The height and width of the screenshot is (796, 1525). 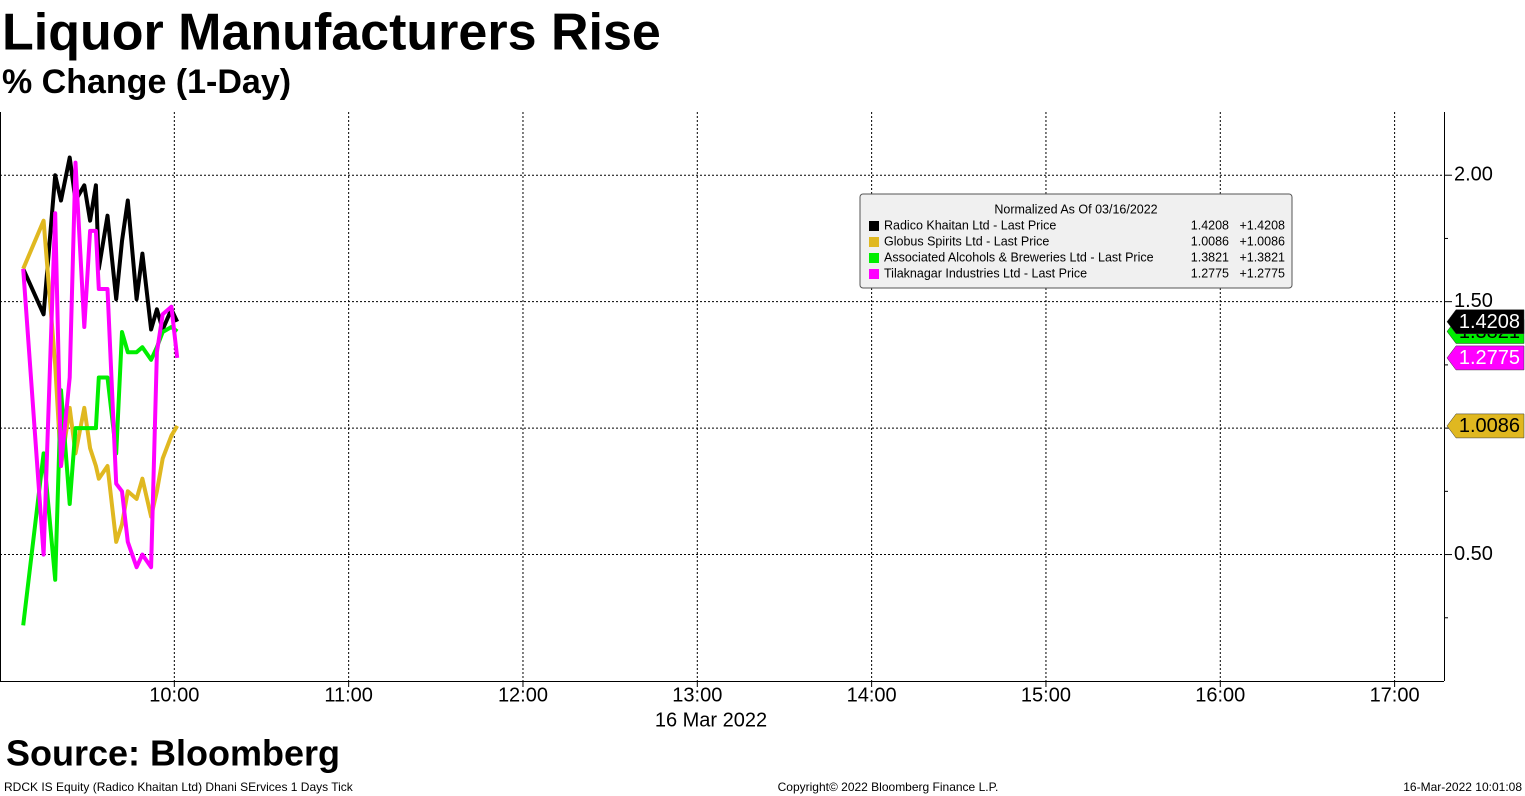 What do you see at coordinates (1210, 273) in the screenshot?
I see `legend-last: 1.2775` at bounding box center [1210, 273].